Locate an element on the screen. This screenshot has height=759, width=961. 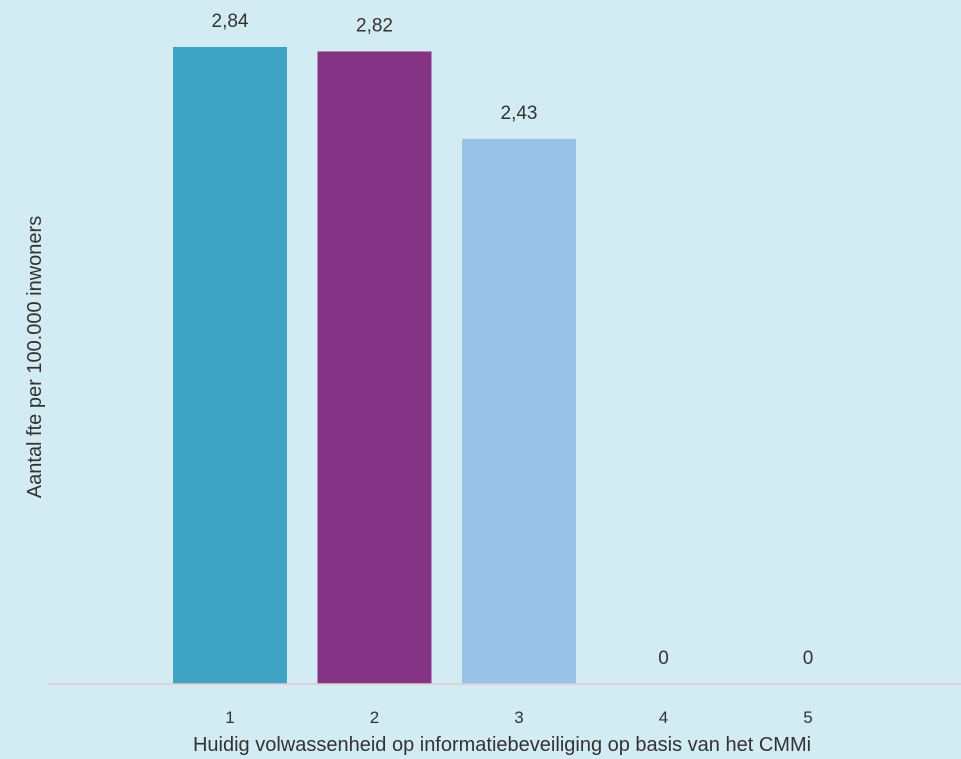
x-tick-label-3: 3 is located at coordinates (518, 717).